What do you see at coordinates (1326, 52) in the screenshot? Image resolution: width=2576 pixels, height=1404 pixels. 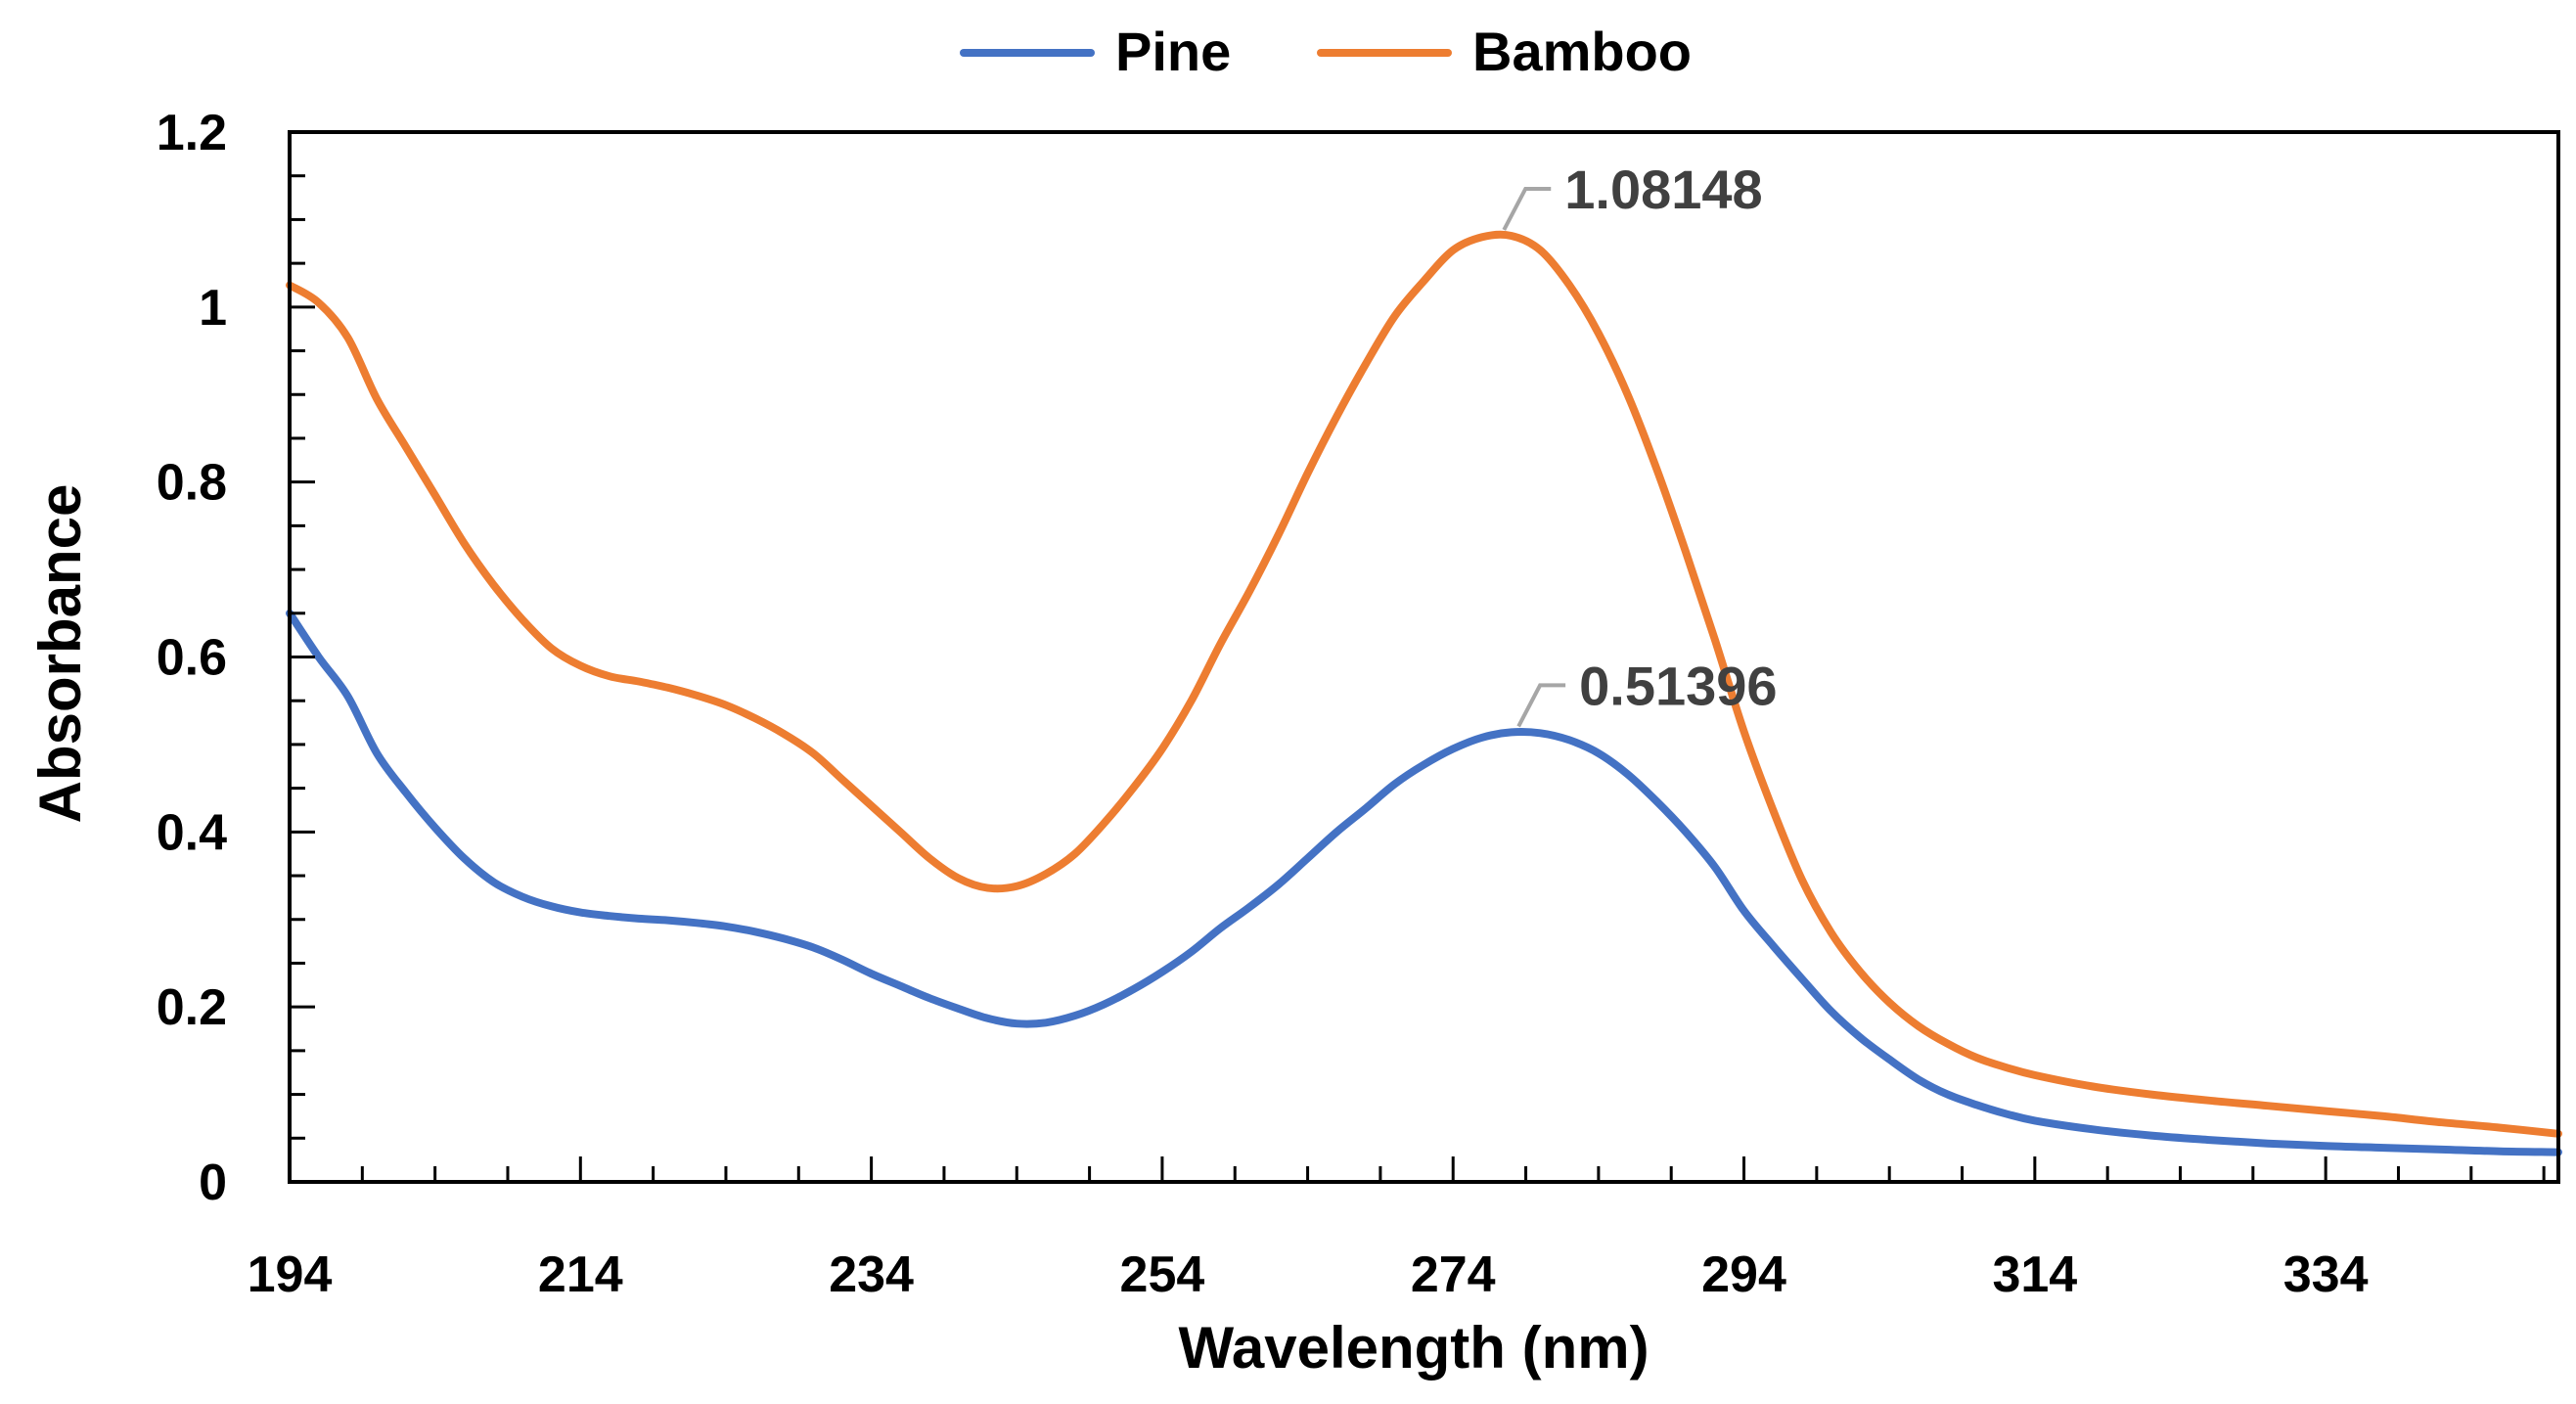 I see `legend: Pine Bamboo` at bounding box center [1326, 52].